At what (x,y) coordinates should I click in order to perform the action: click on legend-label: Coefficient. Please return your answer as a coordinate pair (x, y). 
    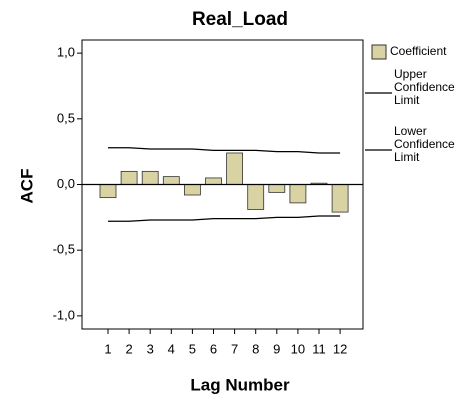
    Looking at the image, I should click on (418, 51).